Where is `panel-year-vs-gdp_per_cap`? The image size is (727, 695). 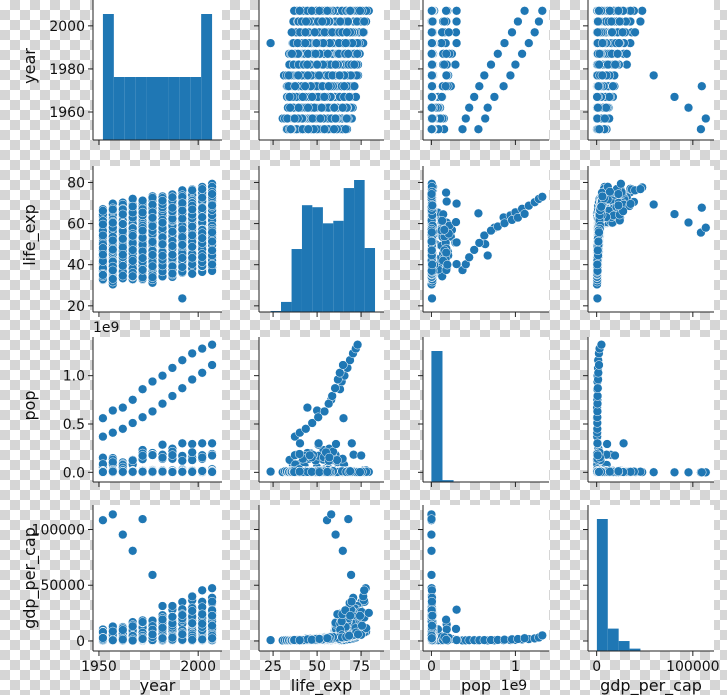 panel-year-vs-gdp_per_cap is located at coordinates (648, 72).